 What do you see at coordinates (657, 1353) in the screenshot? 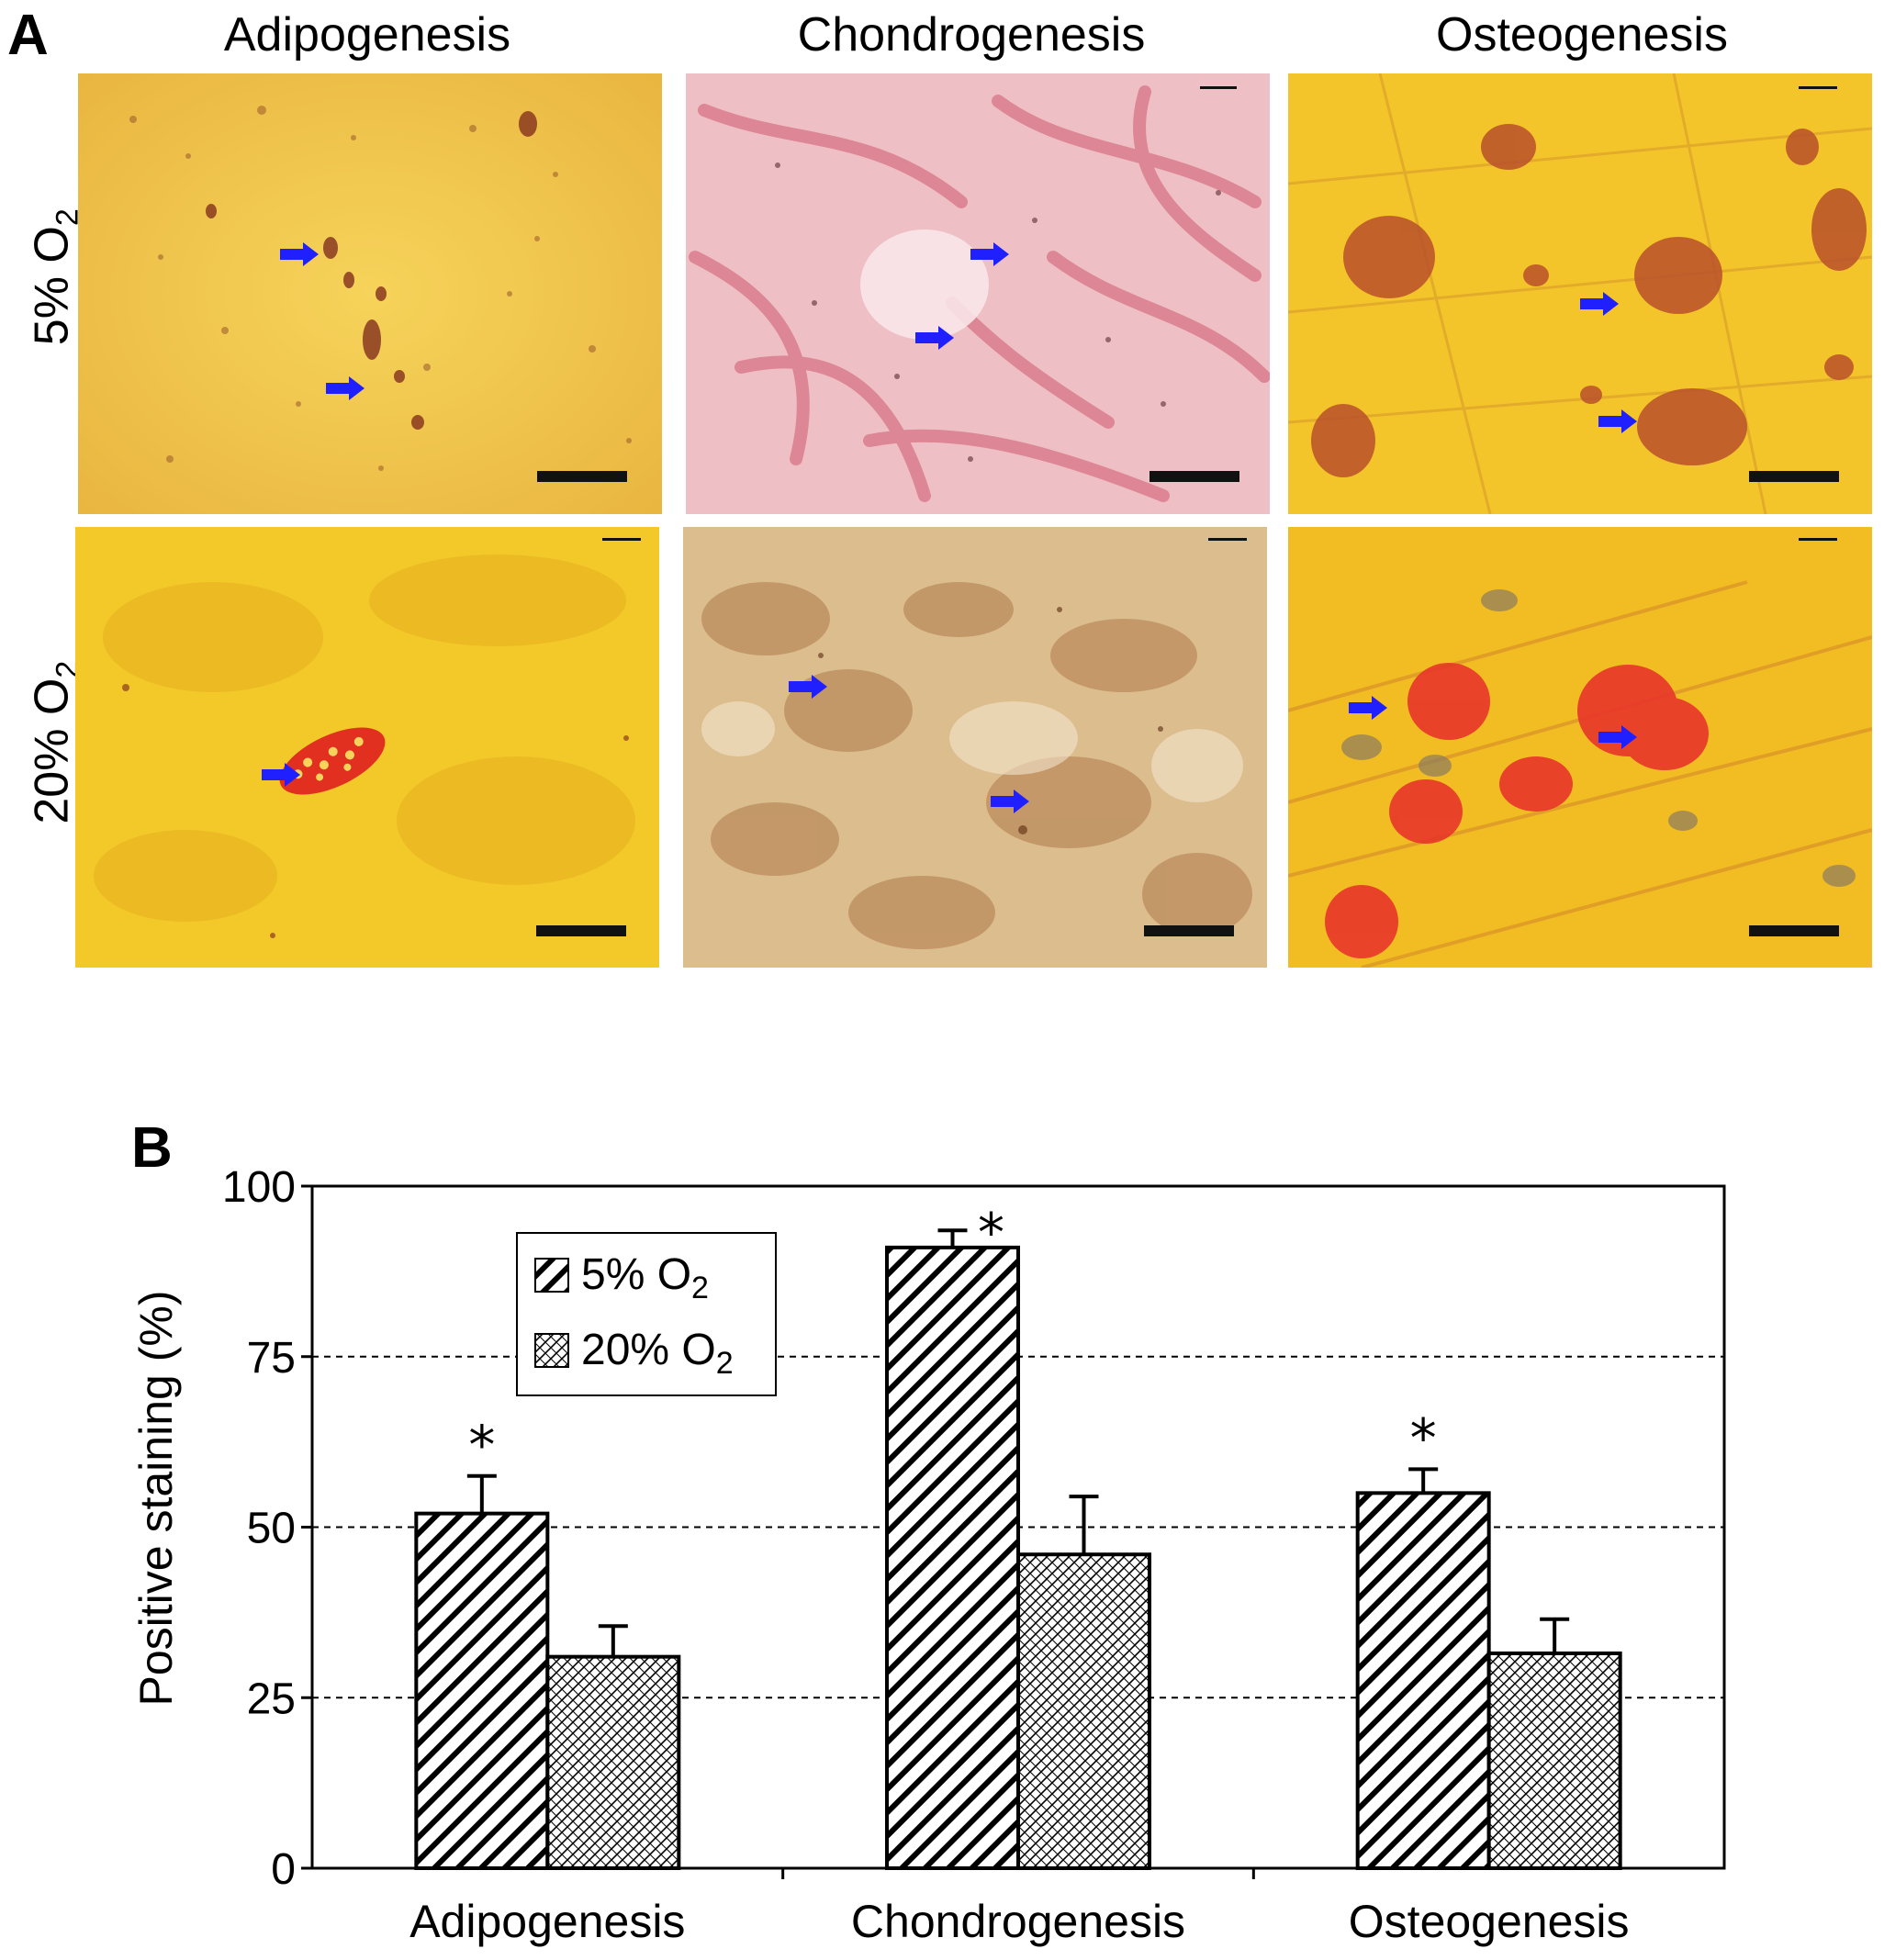
I see `legend-label: 20% O2` at bounding box center [657, 1353].